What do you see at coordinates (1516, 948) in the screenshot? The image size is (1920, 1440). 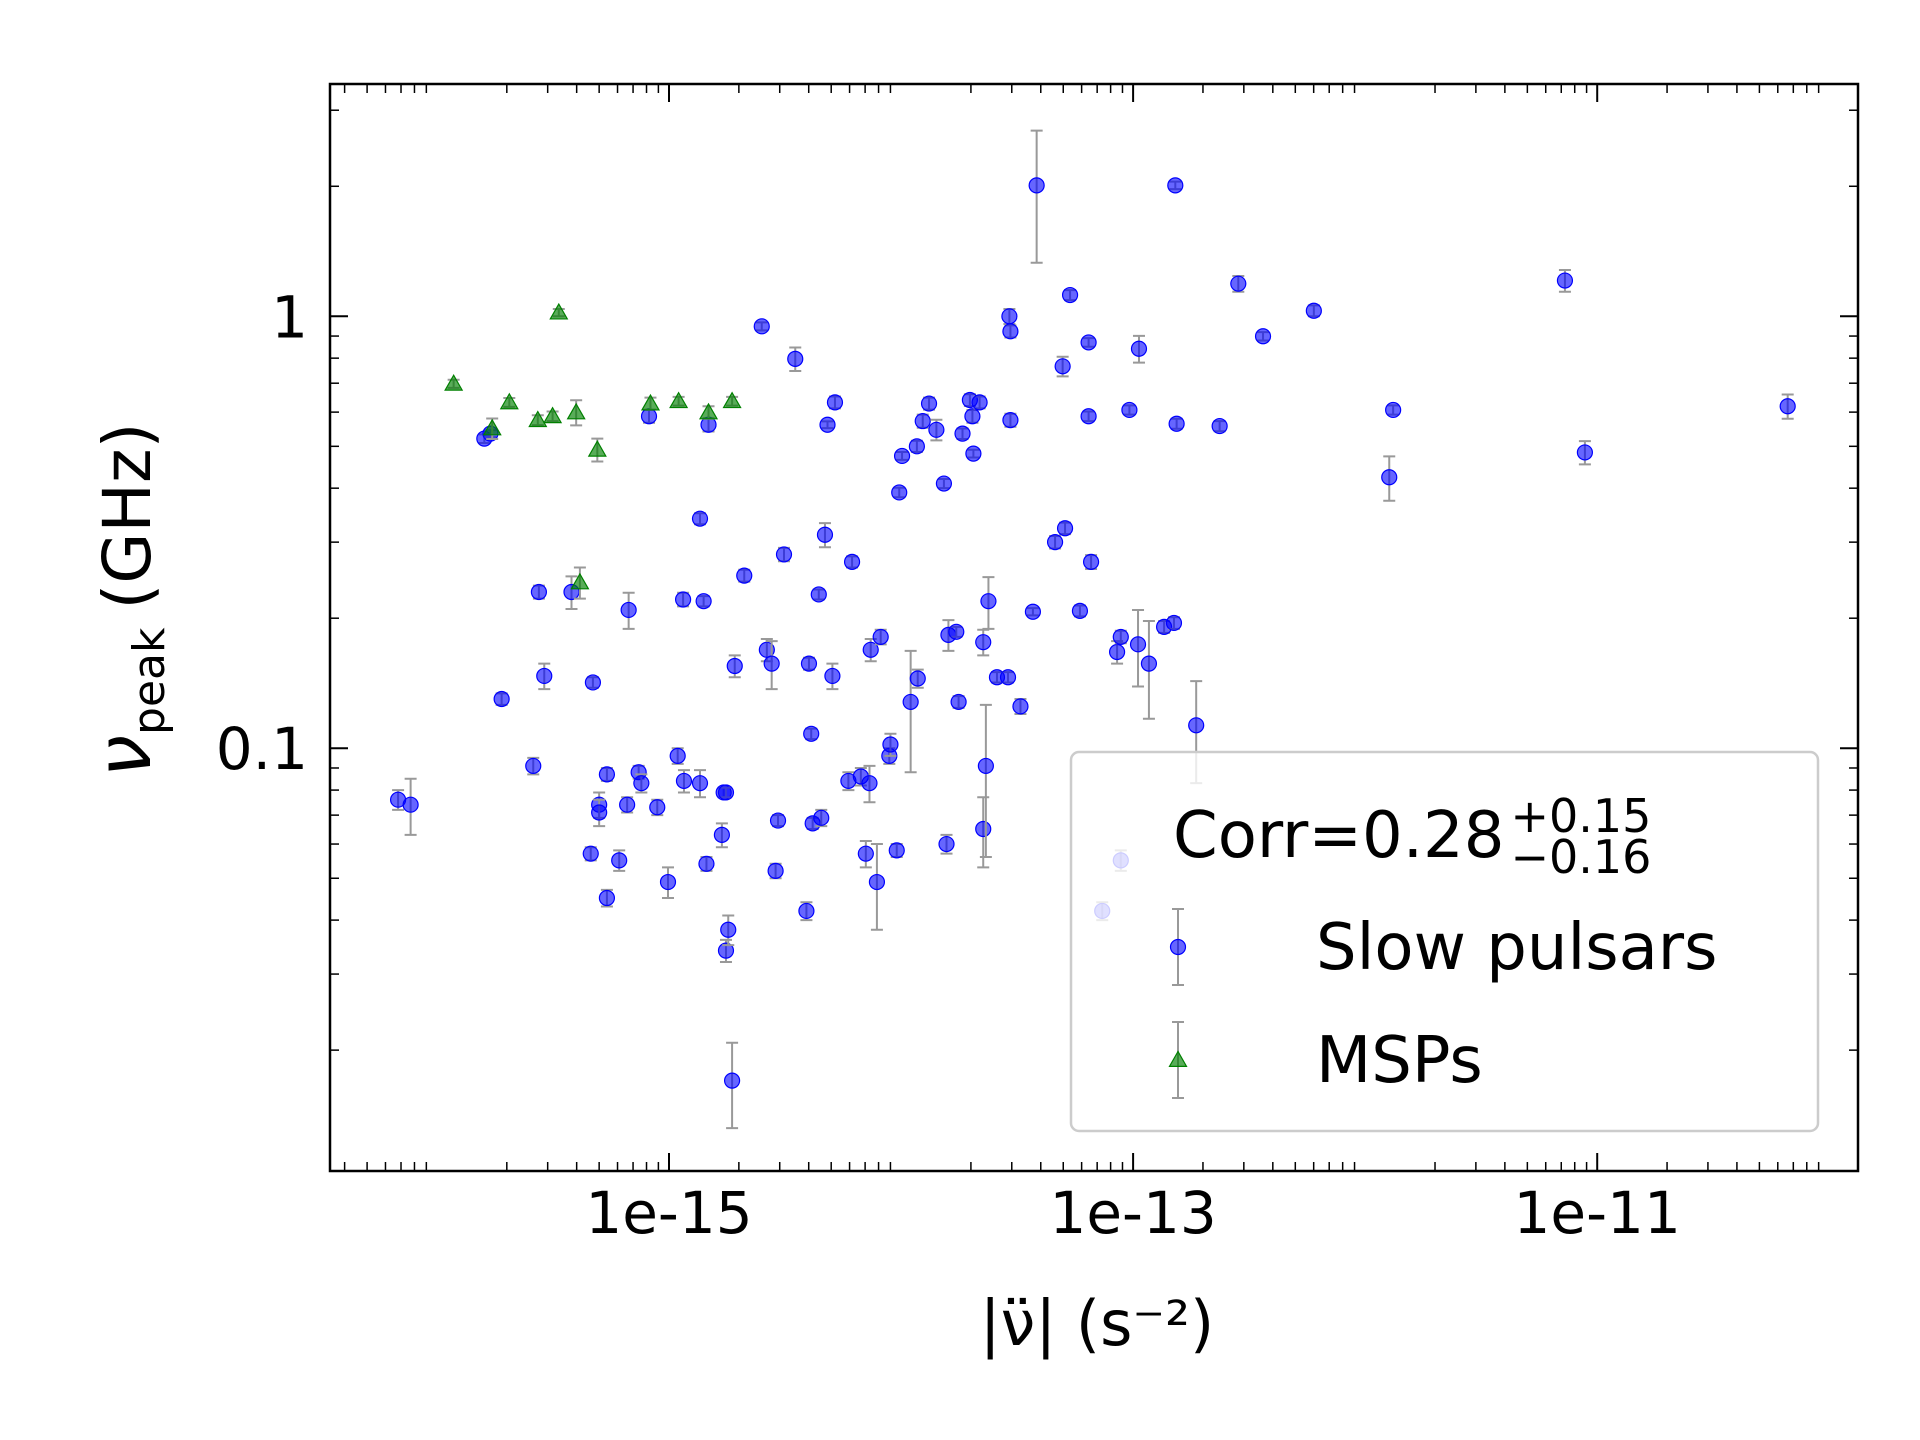 I see `legend-label: Slow pulsars` at bounding box center [1516, 948].